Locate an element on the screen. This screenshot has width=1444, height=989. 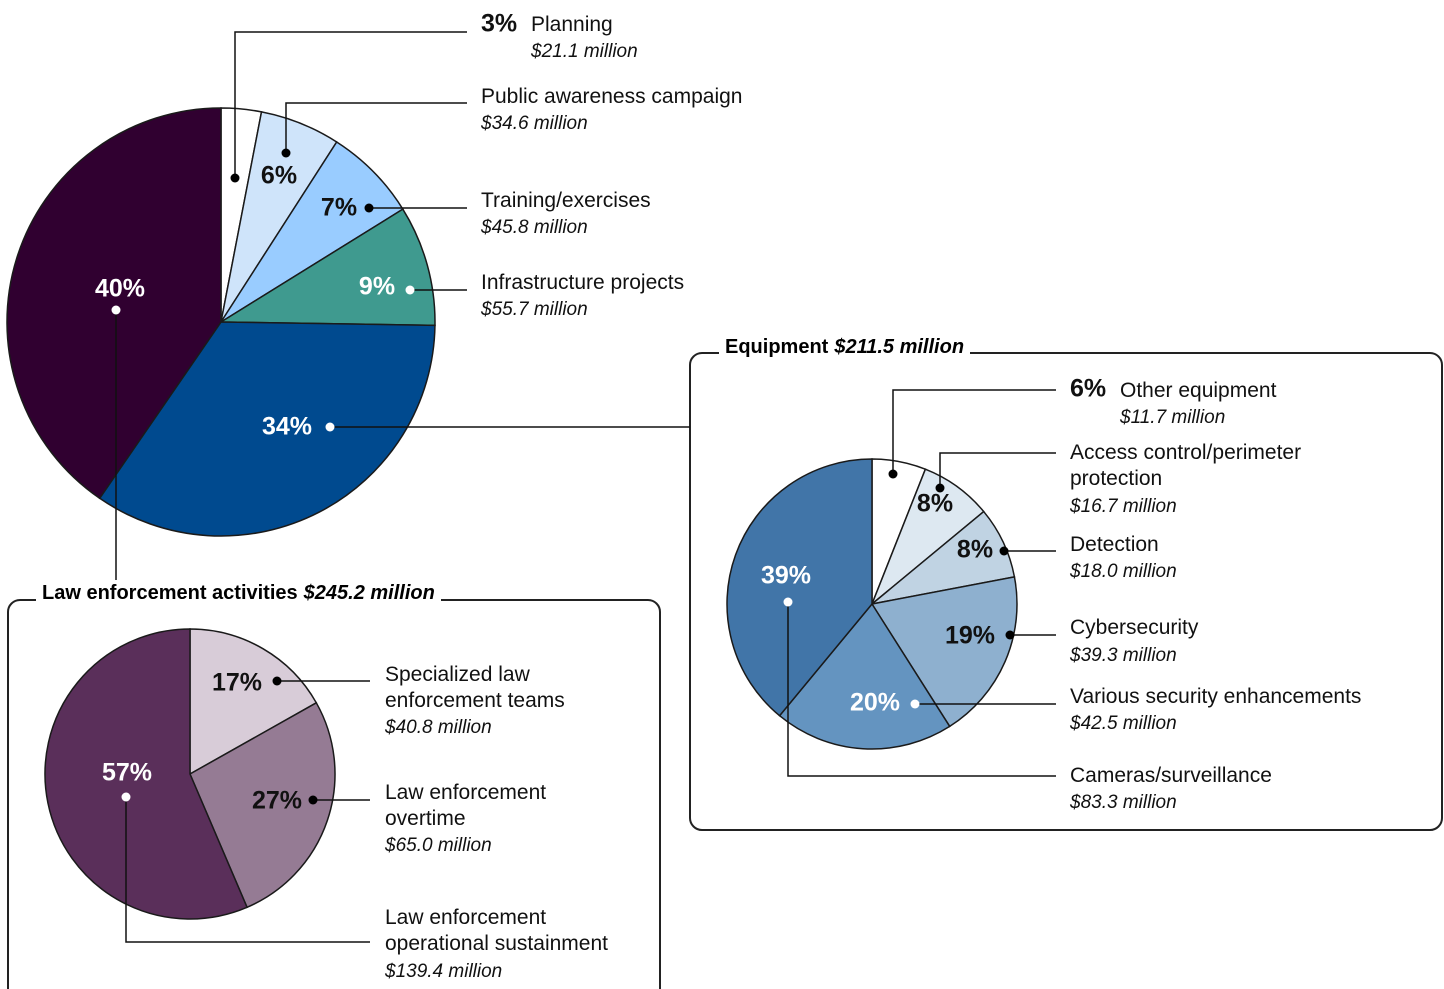
amount-label: $34.6 million is located at coordinates (534, 123).